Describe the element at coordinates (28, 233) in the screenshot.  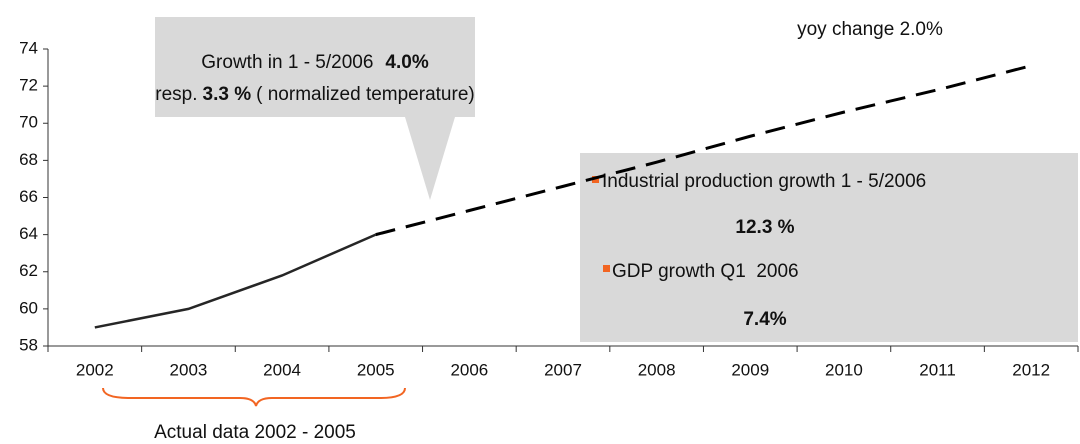
I see `y-tick-label: 64` at that location.